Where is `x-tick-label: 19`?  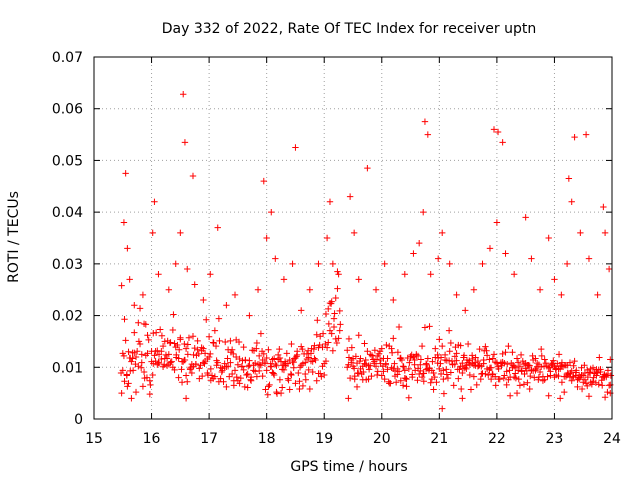 x-tick-label: 19 is located at coordinates (324, 439).